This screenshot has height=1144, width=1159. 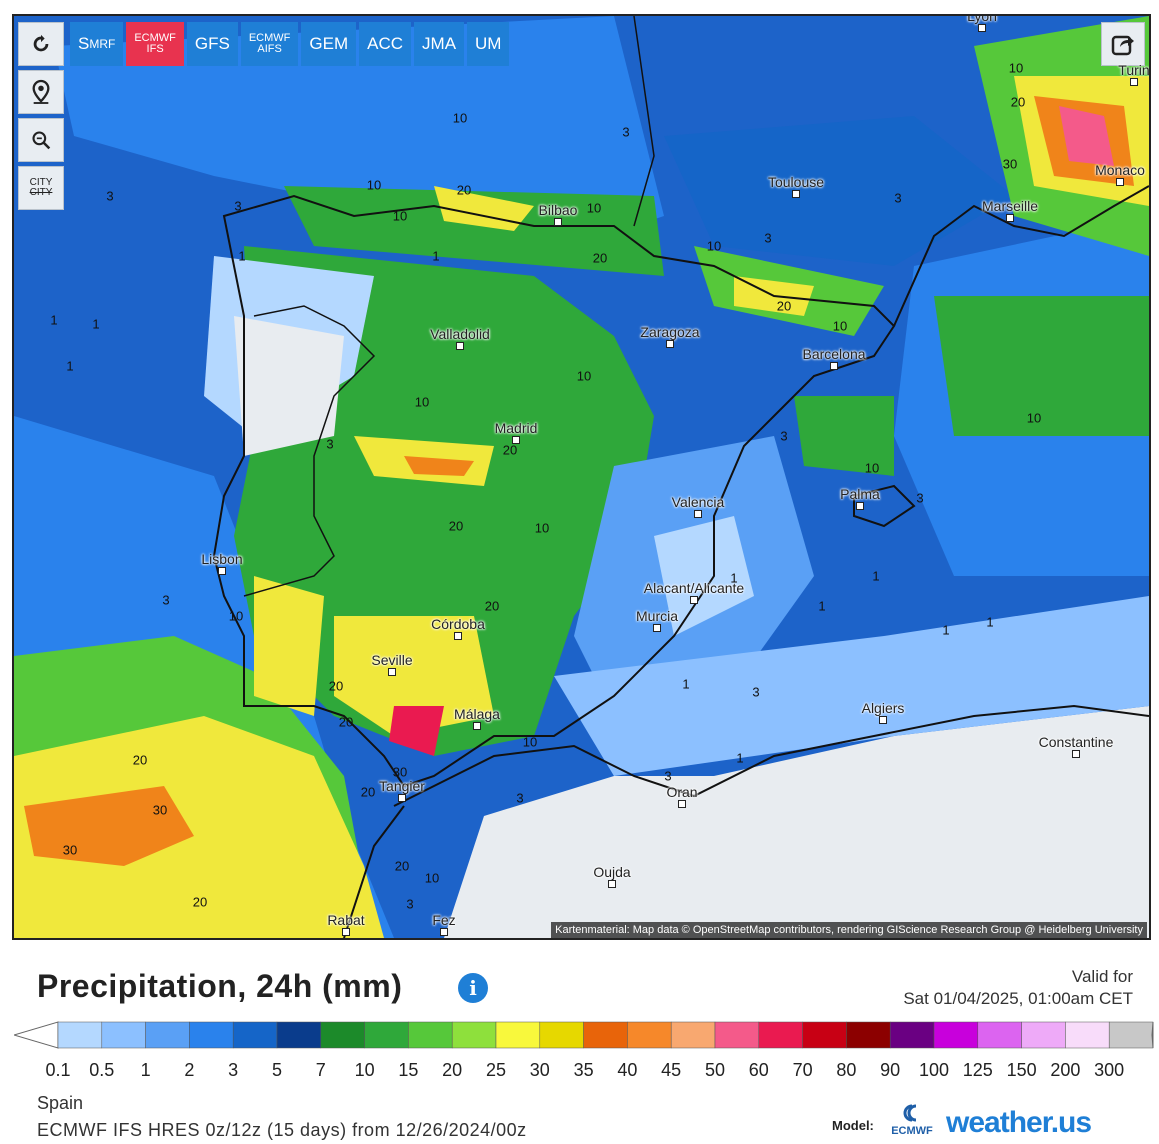 What do you see at coordinates (452, 1070) in the screenshot?
I see `legend-label: 20` at bounding box center [452, 1070].